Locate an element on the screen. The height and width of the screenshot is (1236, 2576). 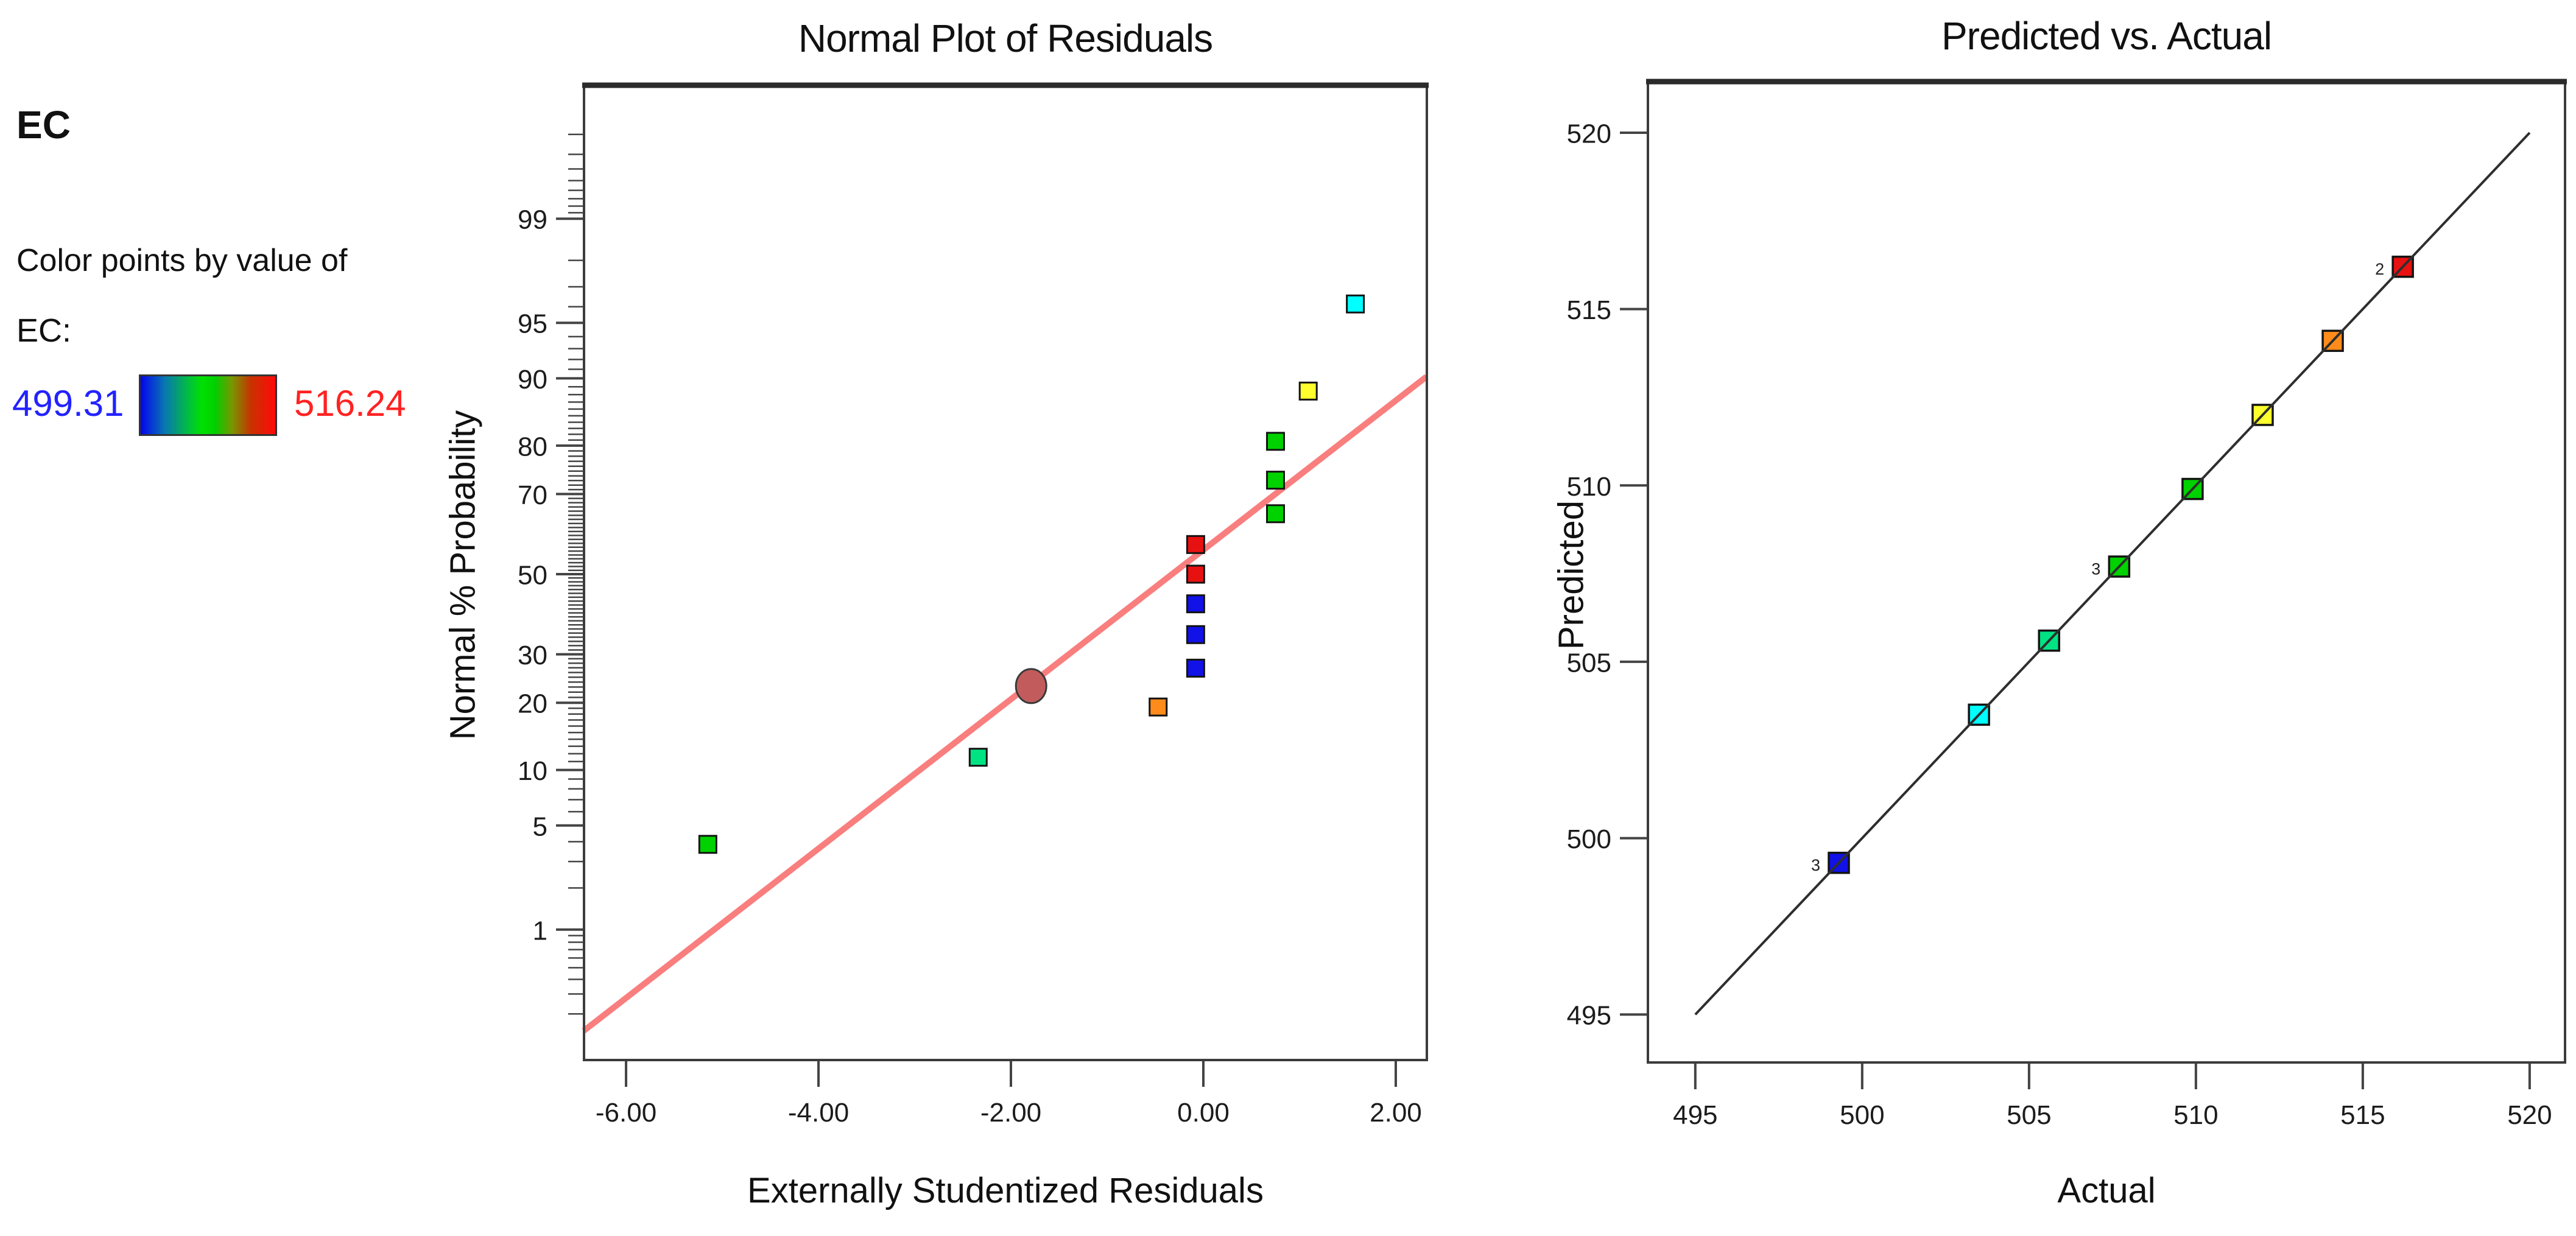
right-chart-x-tick-label: 520 is located at coordinates (2529, 1115).